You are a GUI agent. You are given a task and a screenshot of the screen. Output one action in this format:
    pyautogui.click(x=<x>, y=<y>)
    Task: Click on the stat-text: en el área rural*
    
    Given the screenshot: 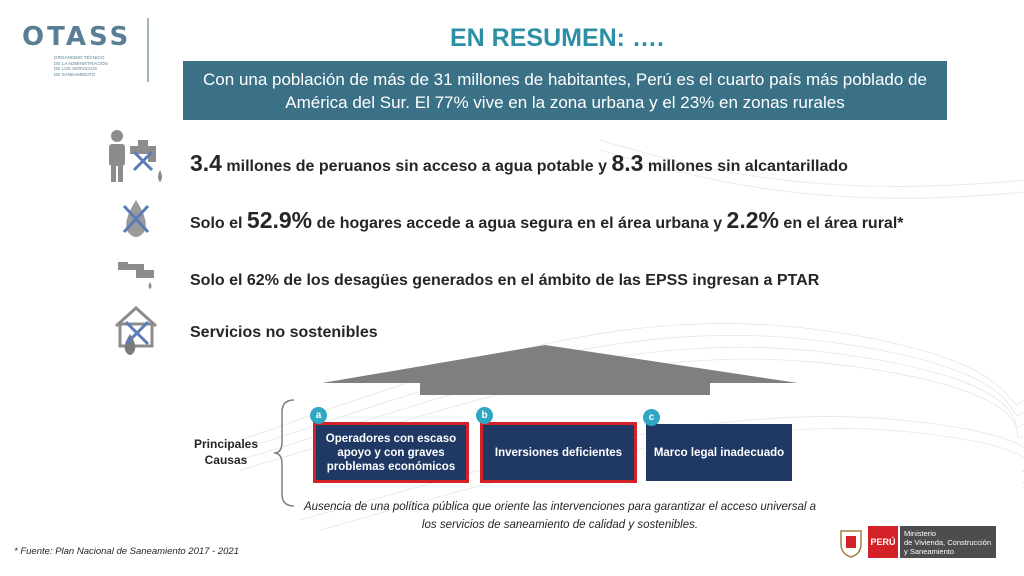 What is the action you would take?
    pyautogui.click(x=841, y=223)
    